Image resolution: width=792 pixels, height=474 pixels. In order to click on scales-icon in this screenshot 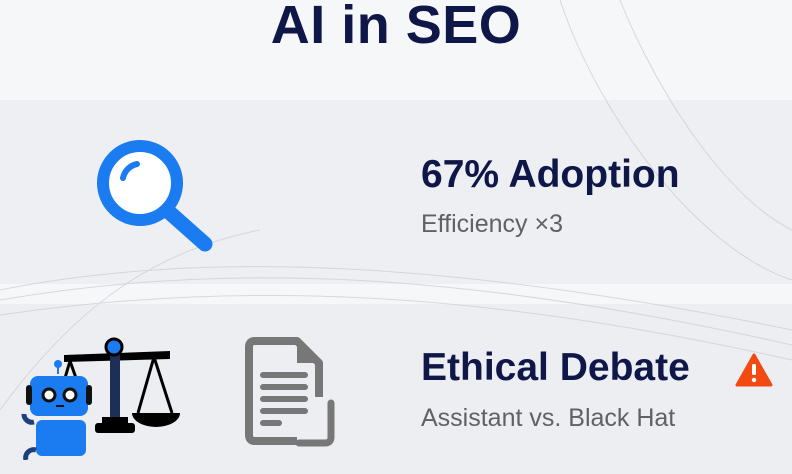, I will do `click(120, 385)`.